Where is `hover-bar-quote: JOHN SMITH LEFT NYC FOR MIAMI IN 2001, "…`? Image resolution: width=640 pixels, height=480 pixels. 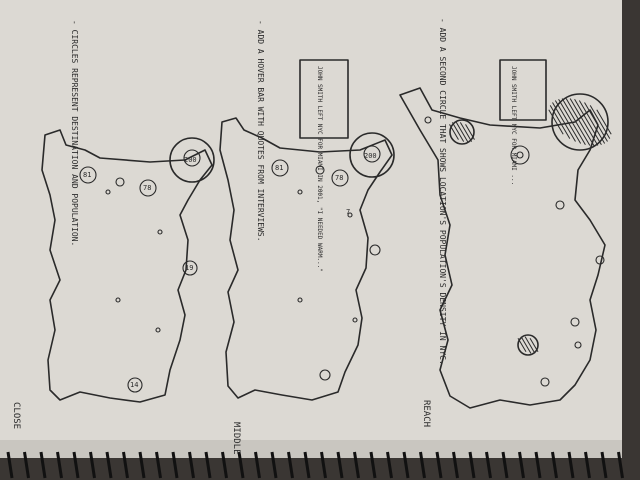 hover-bar-quote: JOHN SMITH LEFT NYC FOR MIAMI IN 2001, "… is located at coordinates (319, 169).